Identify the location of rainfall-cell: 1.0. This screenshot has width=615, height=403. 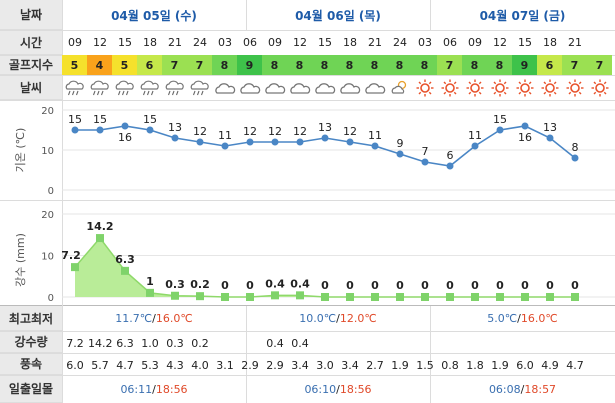
(150, 343).